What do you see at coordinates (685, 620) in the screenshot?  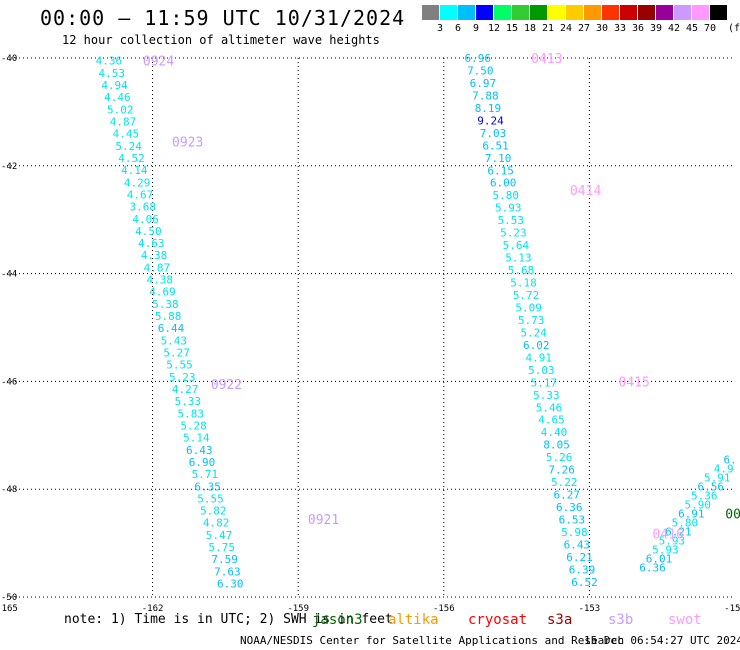 I see `satellite-legend-item: swot` at bounding box center [685, 620].